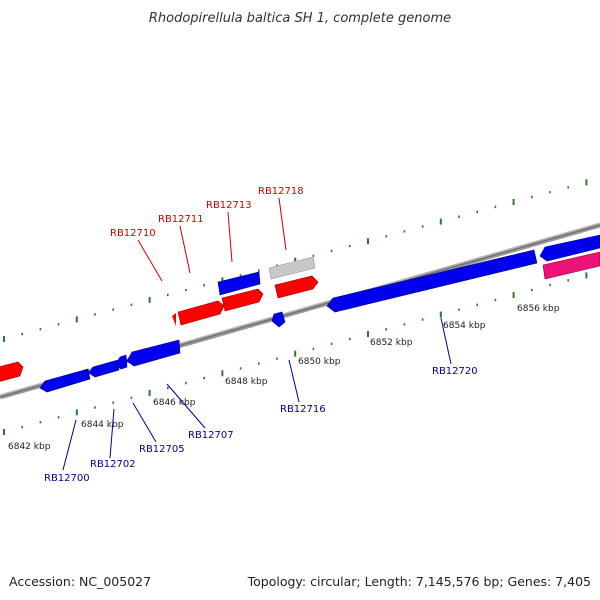  Describe the element at coordinates (65, 380) in the screenshot. I see `gene-rb12700` at that location.